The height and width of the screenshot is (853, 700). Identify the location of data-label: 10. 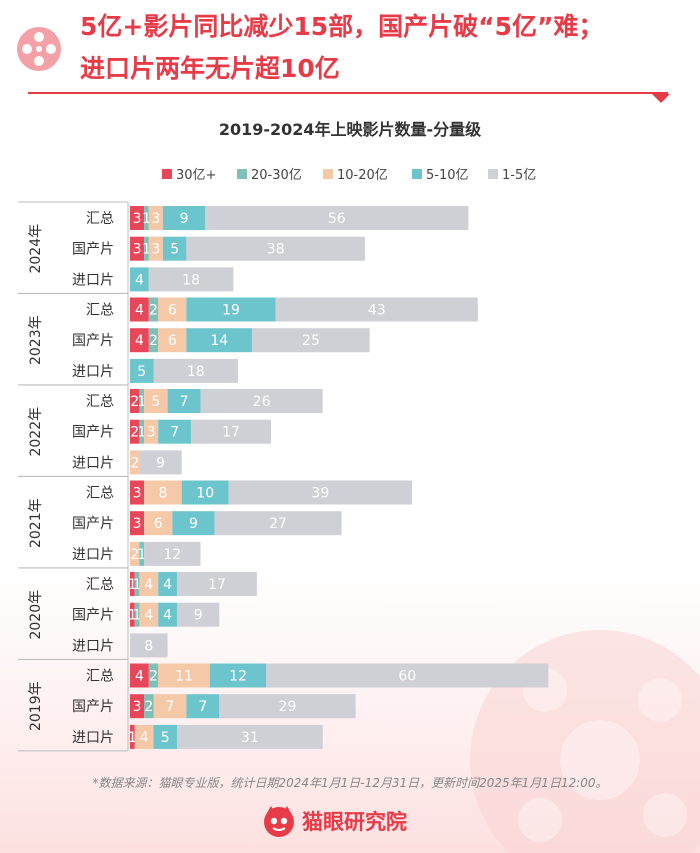
(205, 494).